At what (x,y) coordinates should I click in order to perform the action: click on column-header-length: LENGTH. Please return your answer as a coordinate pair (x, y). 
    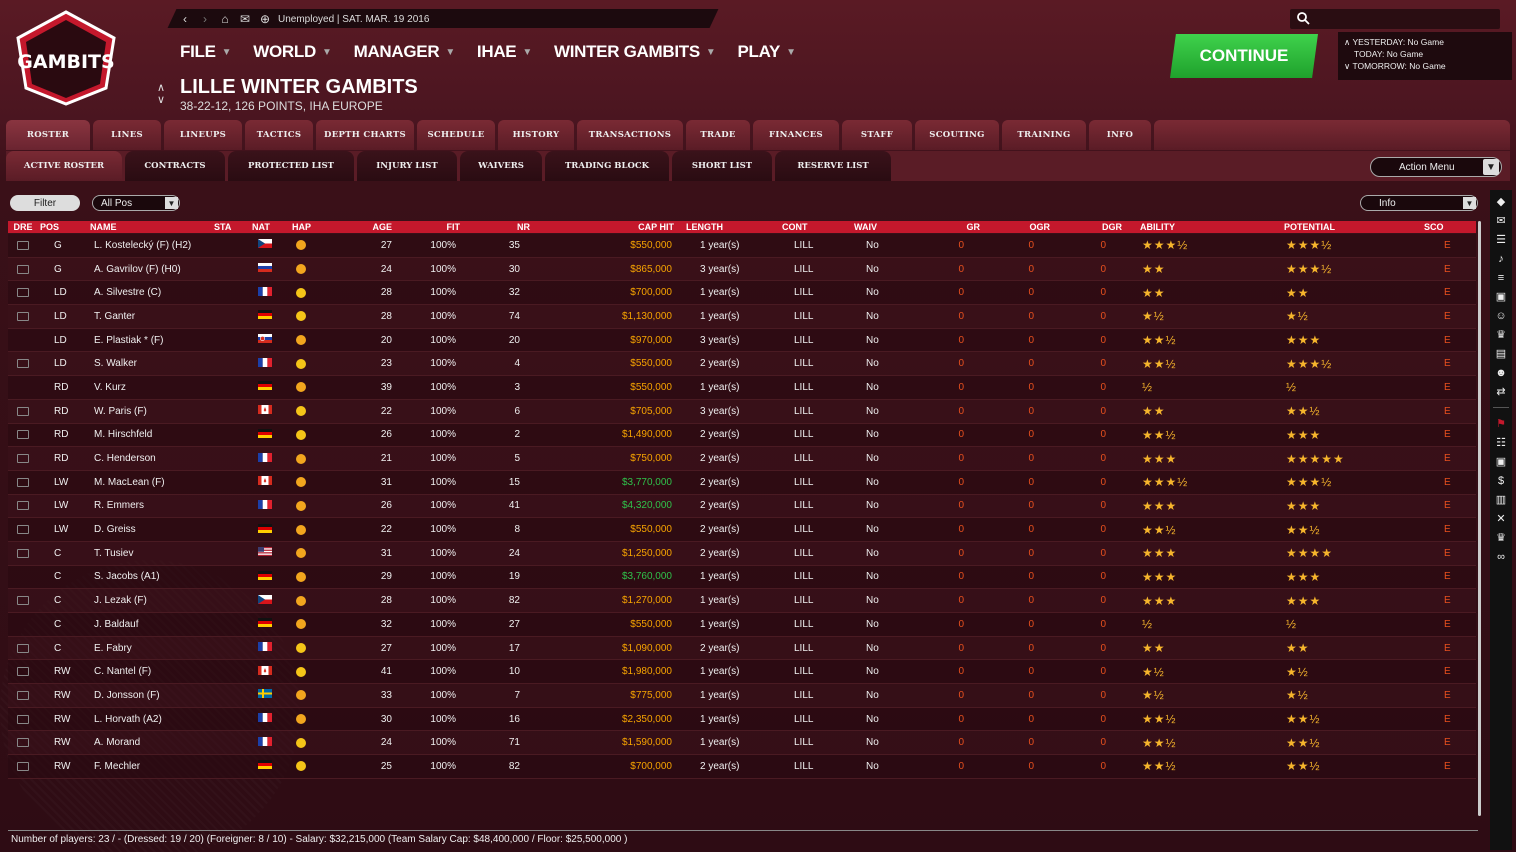
    Looking at the image, I should click on (704, 227).